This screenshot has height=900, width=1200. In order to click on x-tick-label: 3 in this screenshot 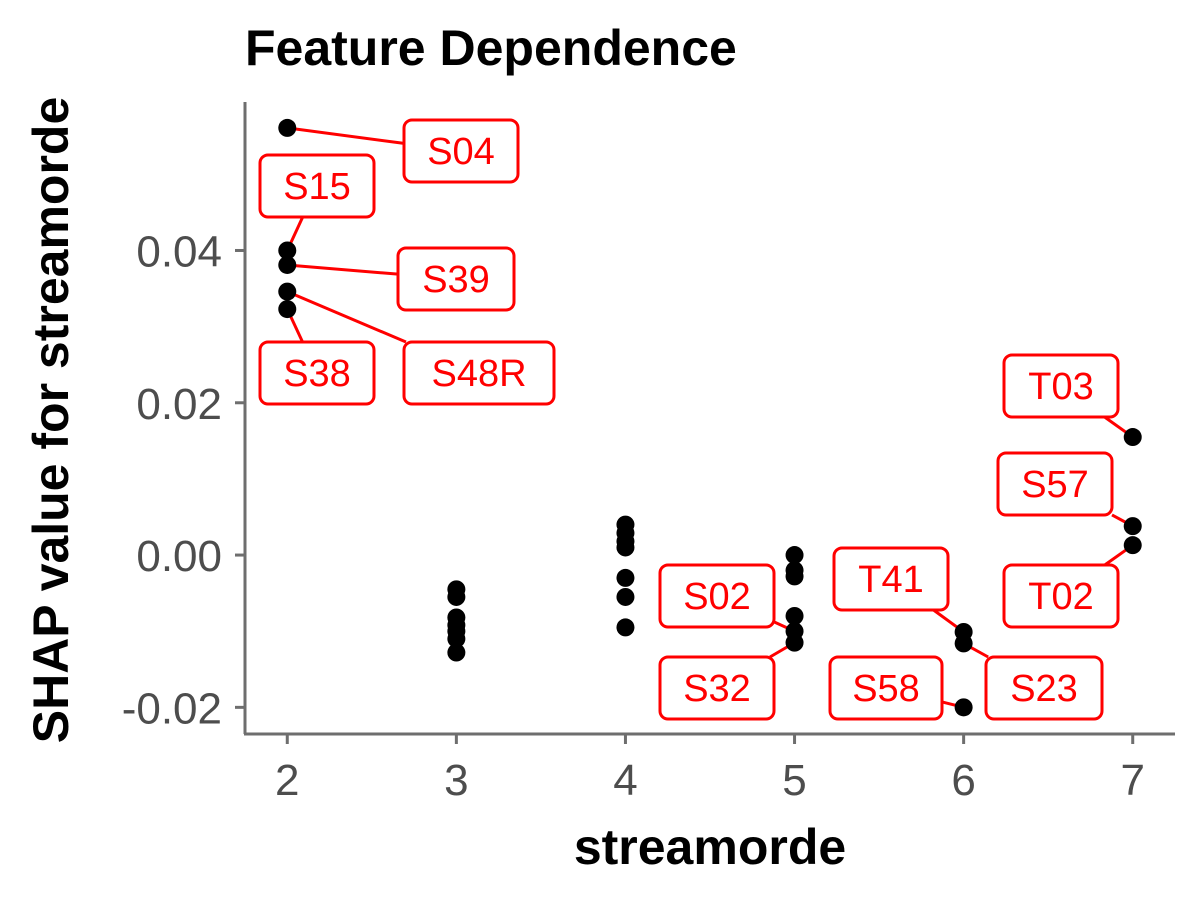, I will do `click(456, 780)`.